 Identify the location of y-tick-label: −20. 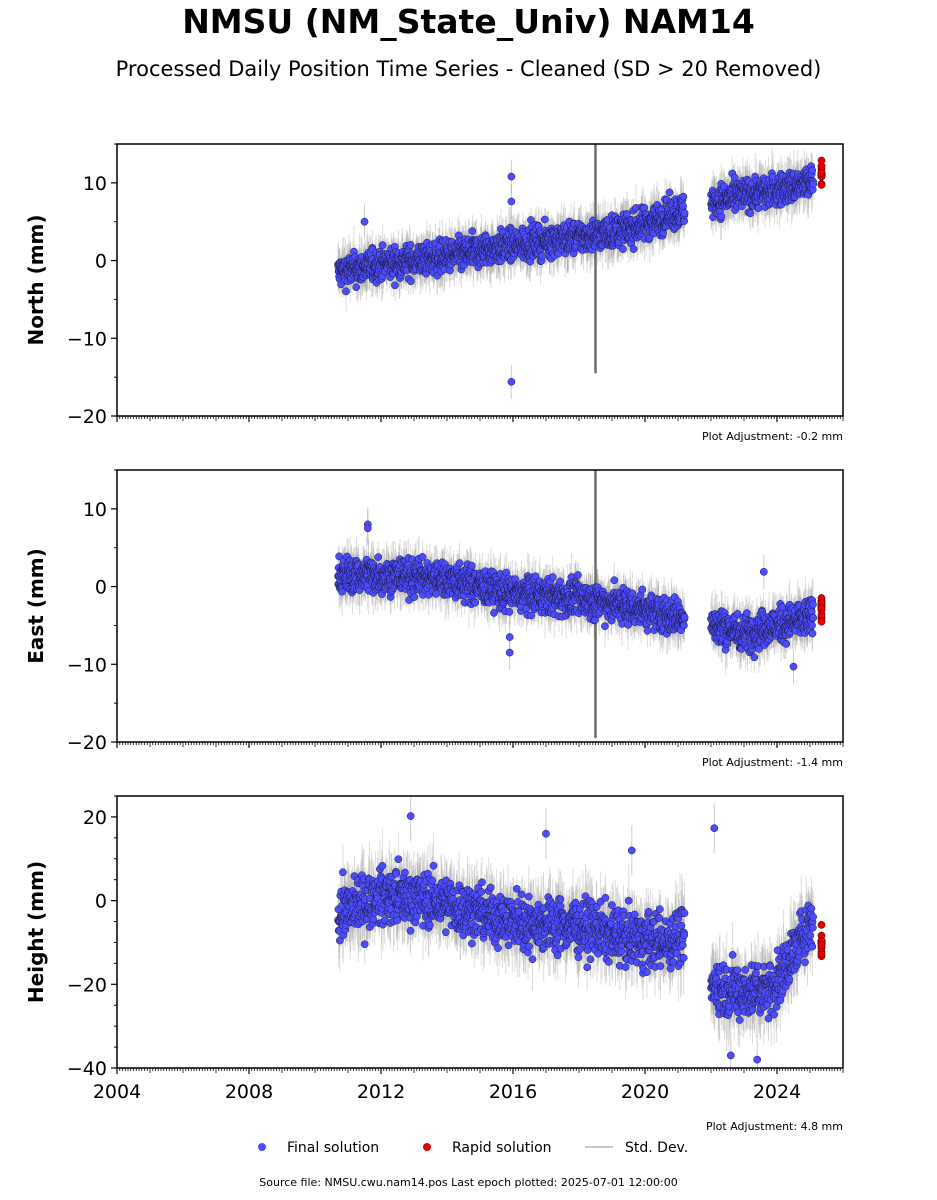
(87, 417).